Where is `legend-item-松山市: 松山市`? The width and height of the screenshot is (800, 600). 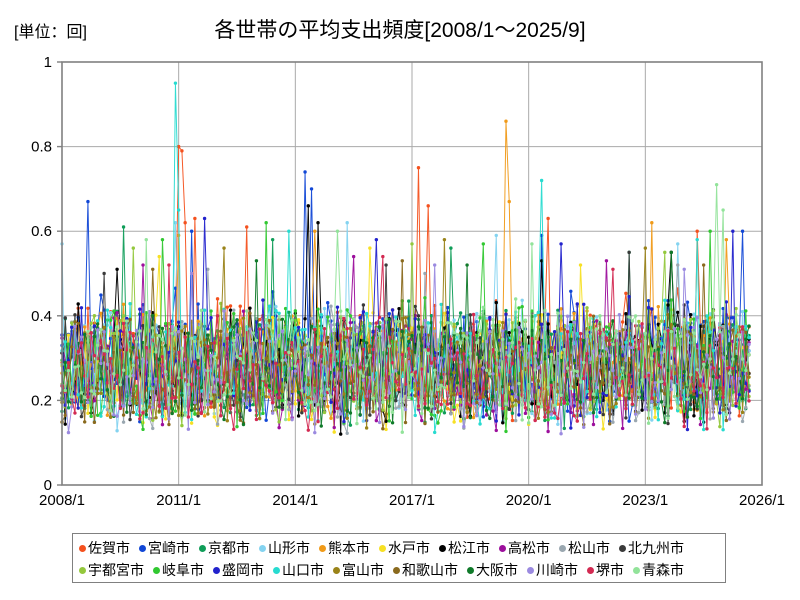 legend-item-松山市: 松山市 is located at coordinates (584, 548).